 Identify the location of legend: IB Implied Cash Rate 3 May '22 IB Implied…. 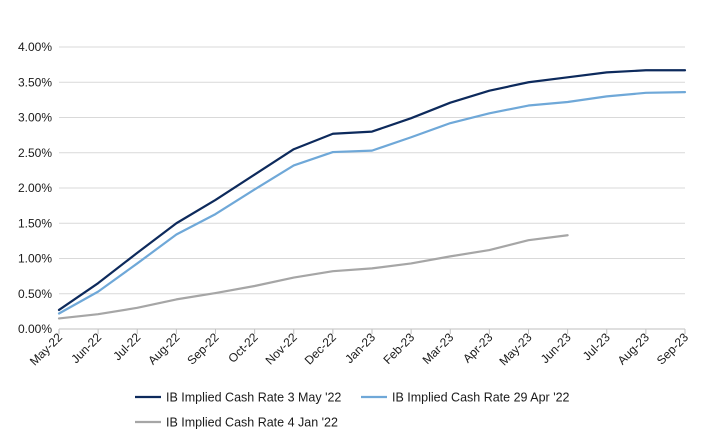
(352, 410).